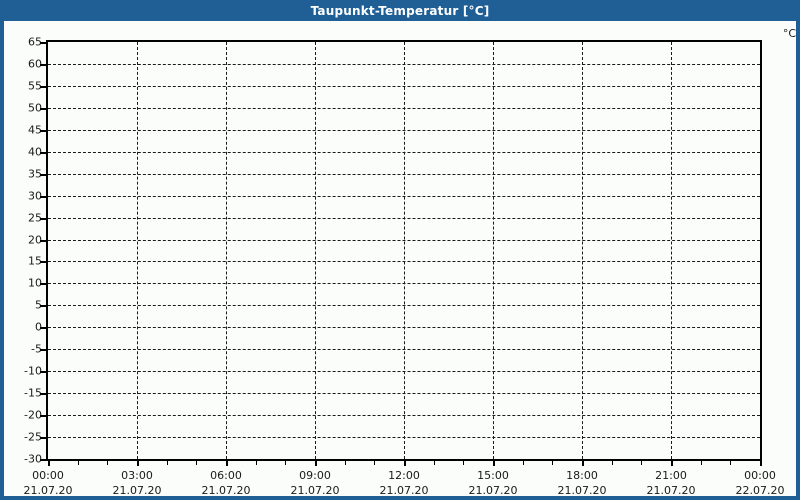 The height and width of the screenshot is (500, 800). I want to click on x-axis-tick-label: 09:00 21.07.20, so click(315, 482).